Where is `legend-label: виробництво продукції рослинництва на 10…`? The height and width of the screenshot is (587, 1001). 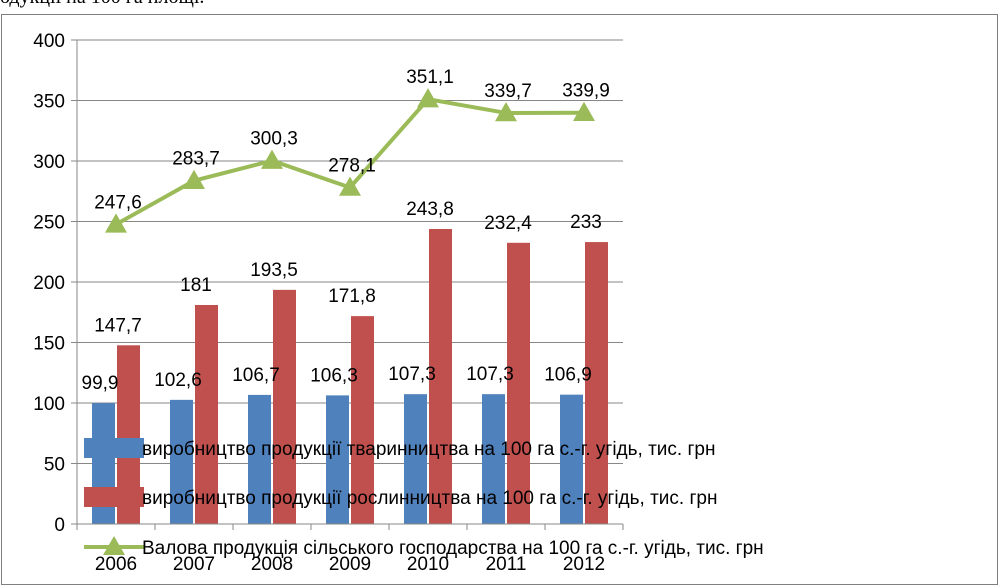 legend-label: виробництво продукції рослинництва на 10… is located at coordinates (429, 498).